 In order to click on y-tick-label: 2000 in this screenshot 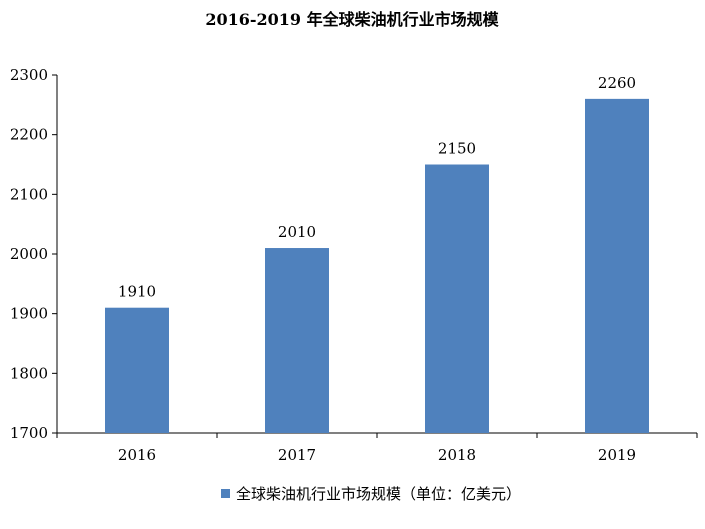, I will do `click(29, 254)`.